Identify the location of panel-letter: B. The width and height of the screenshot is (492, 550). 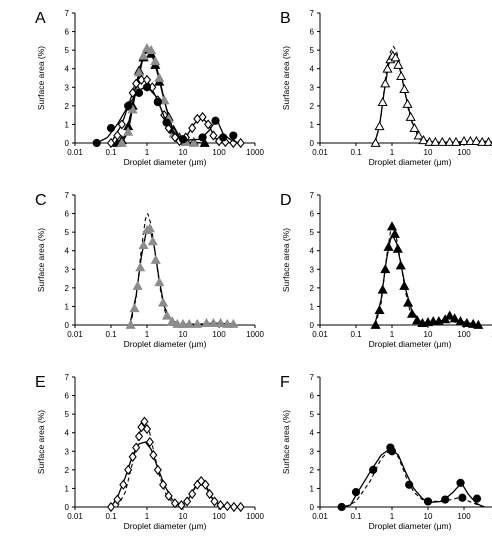
(285, 18).